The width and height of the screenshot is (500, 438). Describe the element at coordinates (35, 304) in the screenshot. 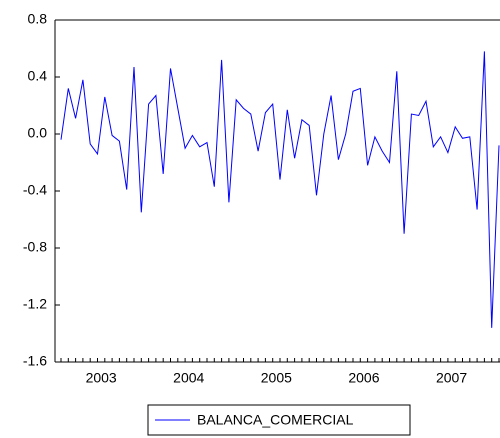

I see `y-tick-label: -1.2` at that location.